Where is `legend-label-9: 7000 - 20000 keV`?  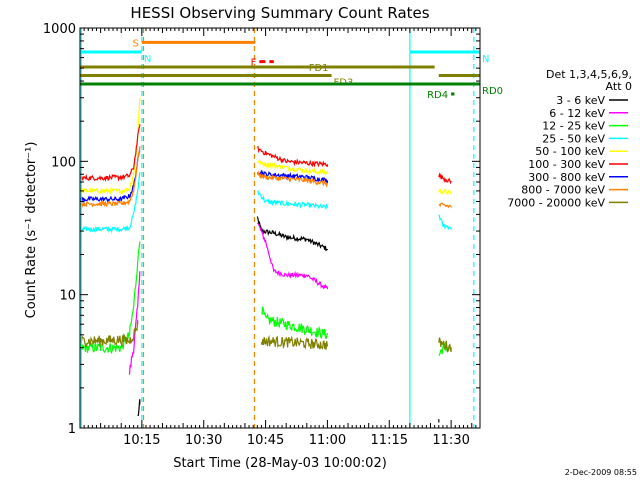
legend-label-9: 7000 - 20000 keV is located at coordinates (556, 202).